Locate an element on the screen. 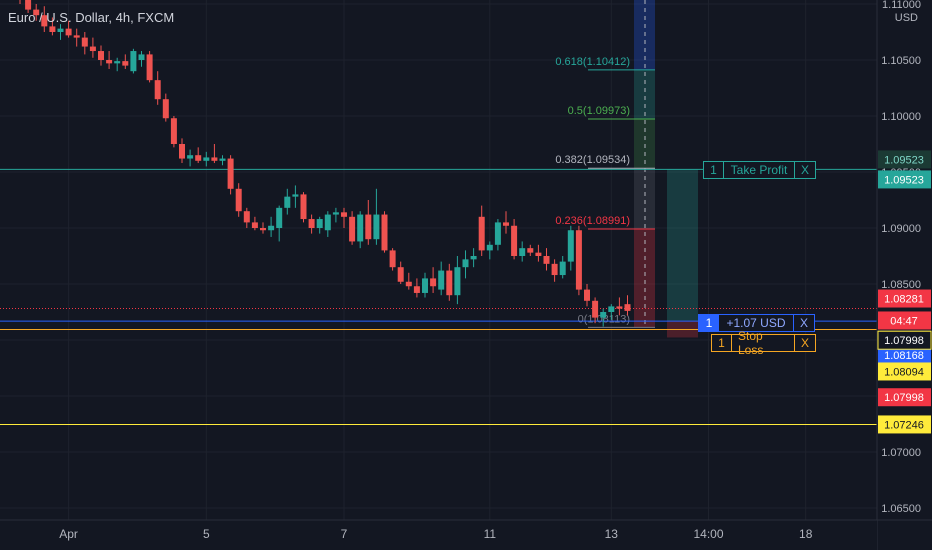 This screenshot has width=932, height=550. fib-level-label: 0.5(1.09973) is located at coordinates (599, 111).